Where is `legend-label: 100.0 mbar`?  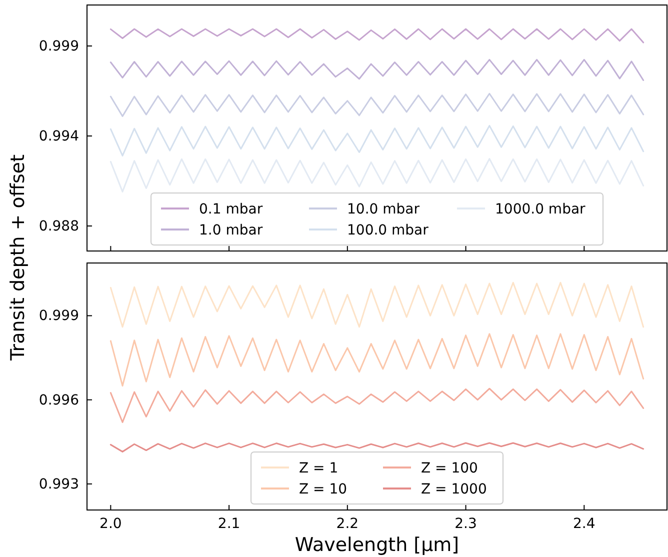
legend-label: 100.0 mbar is located at coordinates (388, 230).